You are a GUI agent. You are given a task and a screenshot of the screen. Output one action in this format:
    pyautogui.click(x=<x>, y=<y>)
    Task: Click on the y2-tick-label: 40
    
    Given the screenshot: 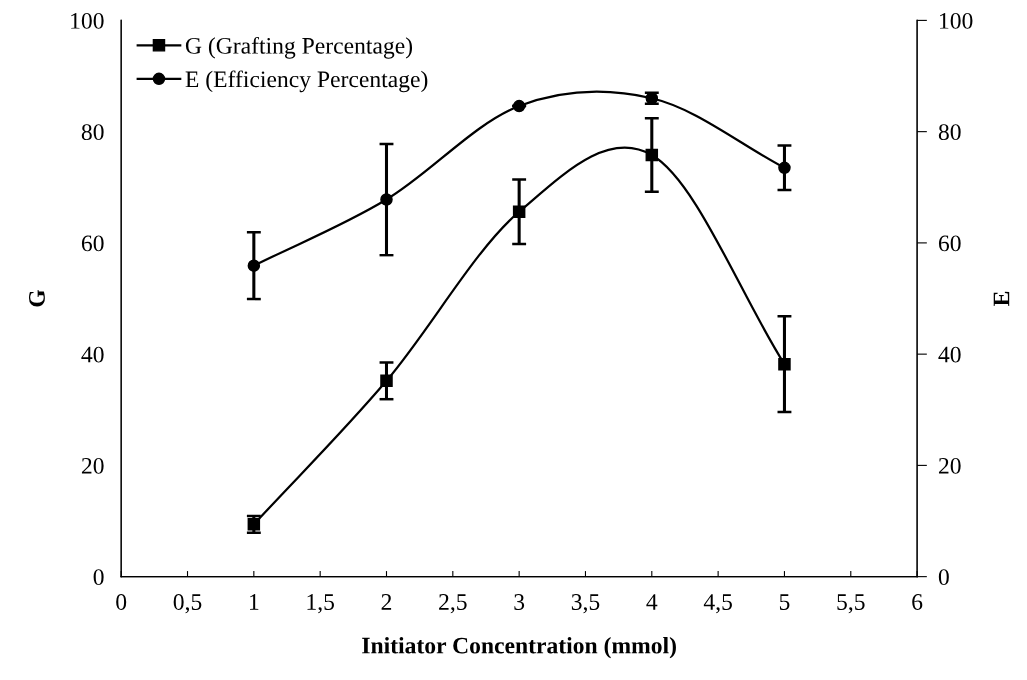 What is the action you would take?
    pyautogui.click(x=949, y=354)
    